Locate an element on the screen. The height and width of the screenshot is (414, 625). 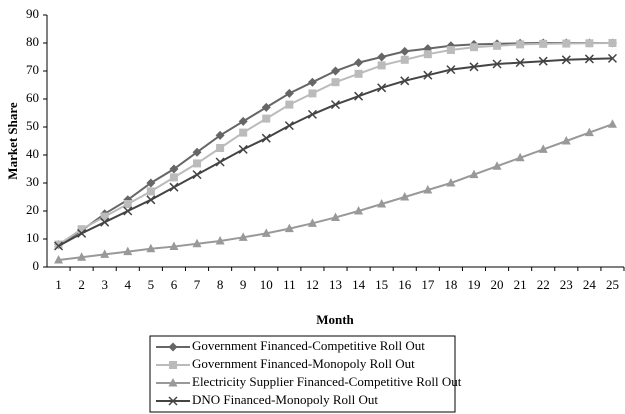
x-tick-label: 1 is located at coordinates (58, 284).